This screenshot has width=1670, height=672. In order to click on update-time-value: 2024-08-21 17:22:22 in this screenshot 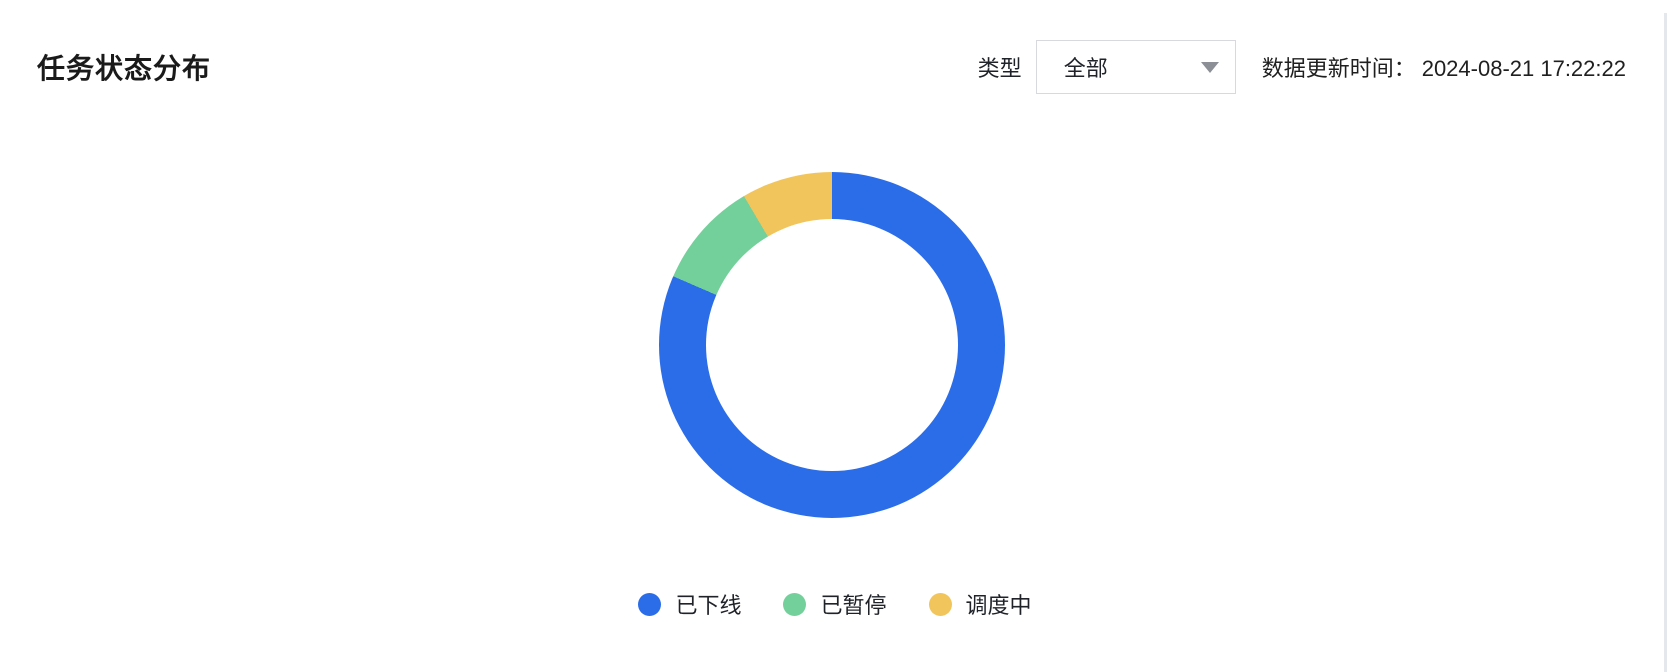, I will do `click(1523, 68)`.